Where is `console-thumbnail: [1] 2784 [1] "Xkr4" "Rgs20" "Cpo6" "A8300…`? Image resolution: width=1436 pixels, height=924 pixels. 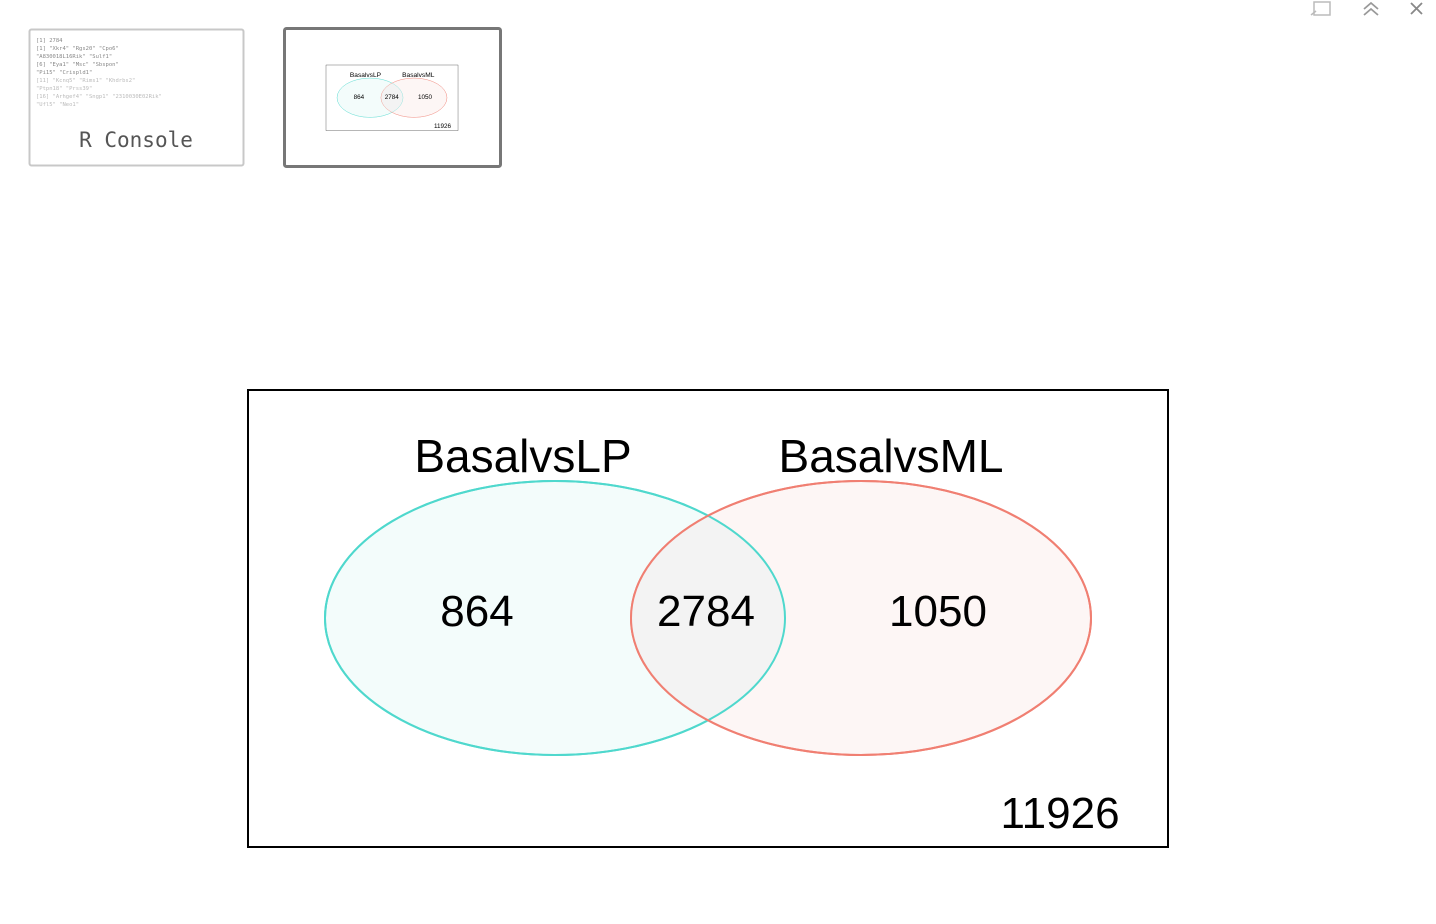
console-thumbnail: [1] 2784 [1] "Xkr4" "Rgs20" "Cpo6" "A8300… is located at coordinates (136, 97).